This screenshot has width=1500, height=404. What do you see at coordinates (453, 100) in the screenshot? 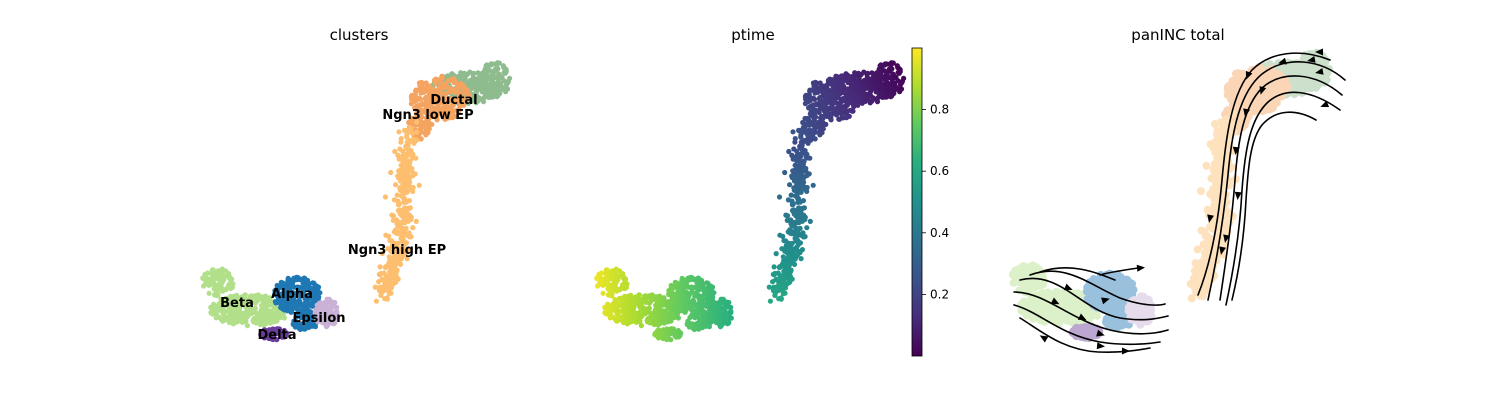
I see `cluster-label-ductal: Ductal` at bounding box center [453, 100].